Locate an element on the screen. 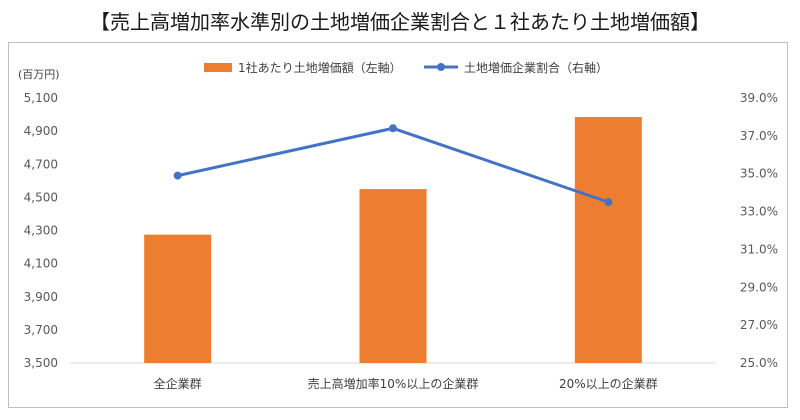  left-tick-label: 3,500 is located at coordinates (41, 363).